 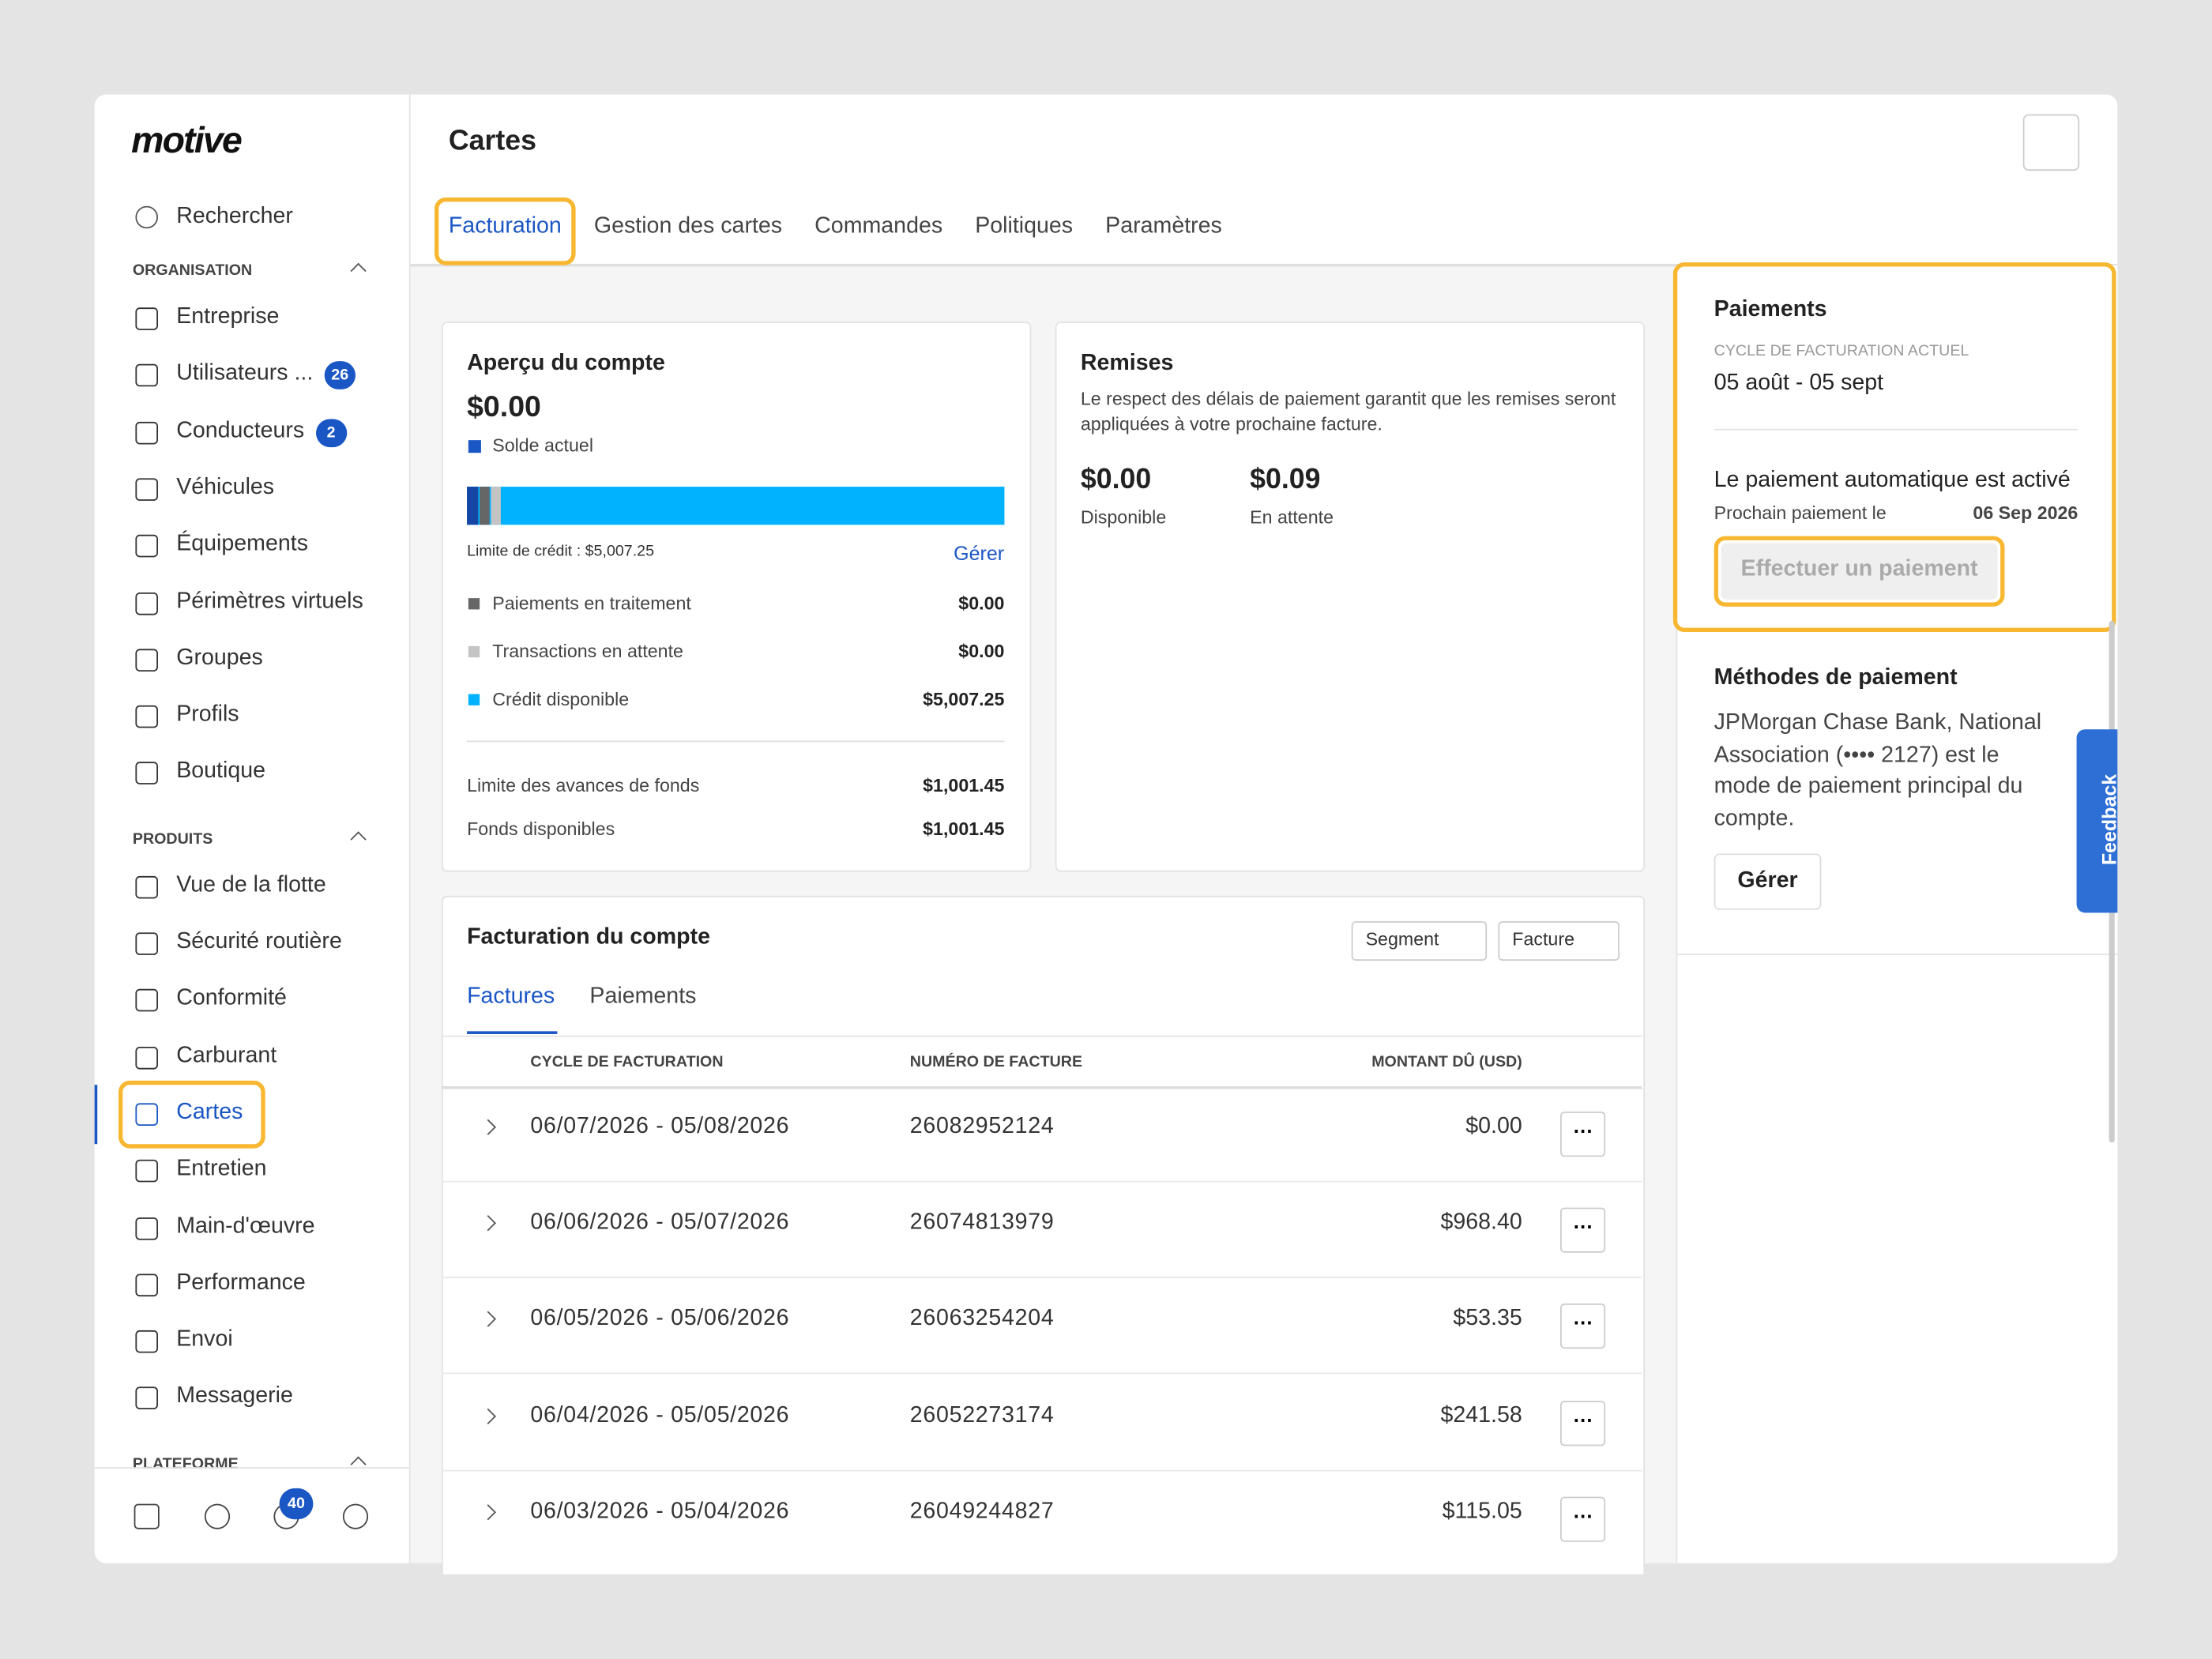 What do you see at coordinates (241, 430) in the screenshot?
I see `nav-item: Conducteurs` at bounding box center [241, 430].